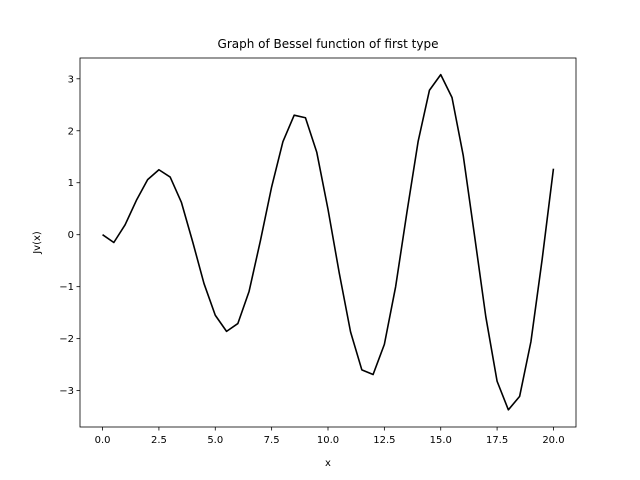 Image resolution: width=640 pixels, height=480 pixels. I want to click on y-axis-label: Jv(x), so click(37, 243).